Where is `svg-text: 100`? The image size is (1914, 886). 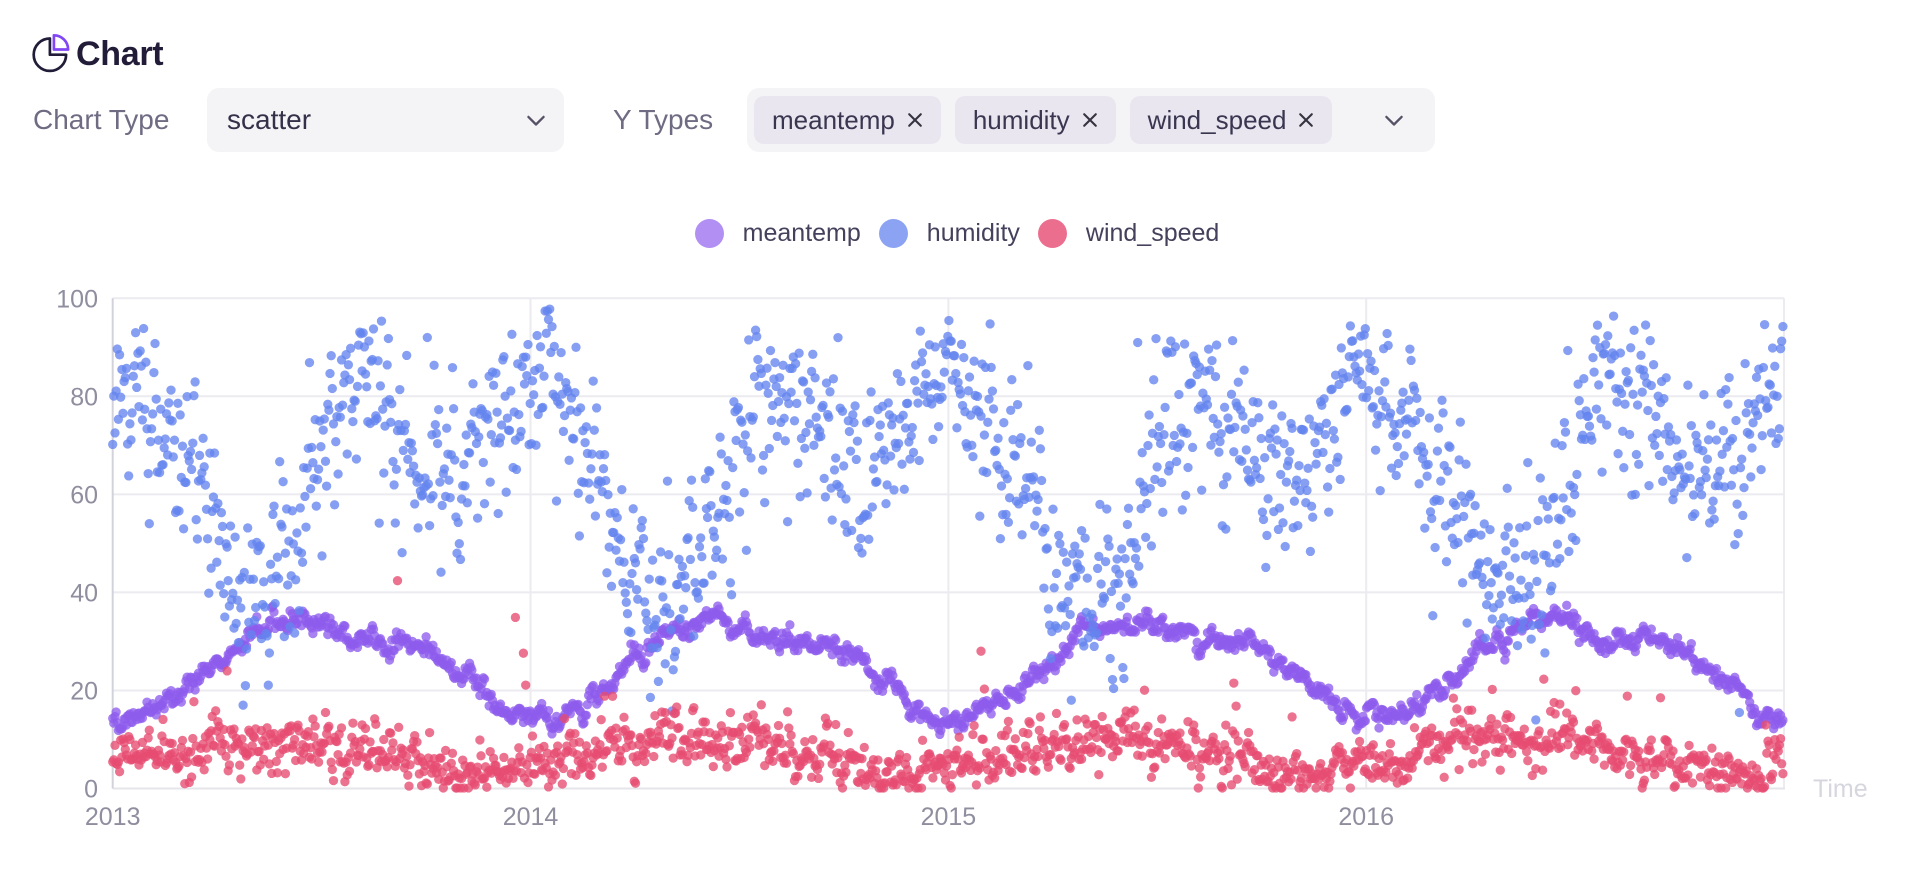
svg-text: 100 is located at coordinates (77, 299).